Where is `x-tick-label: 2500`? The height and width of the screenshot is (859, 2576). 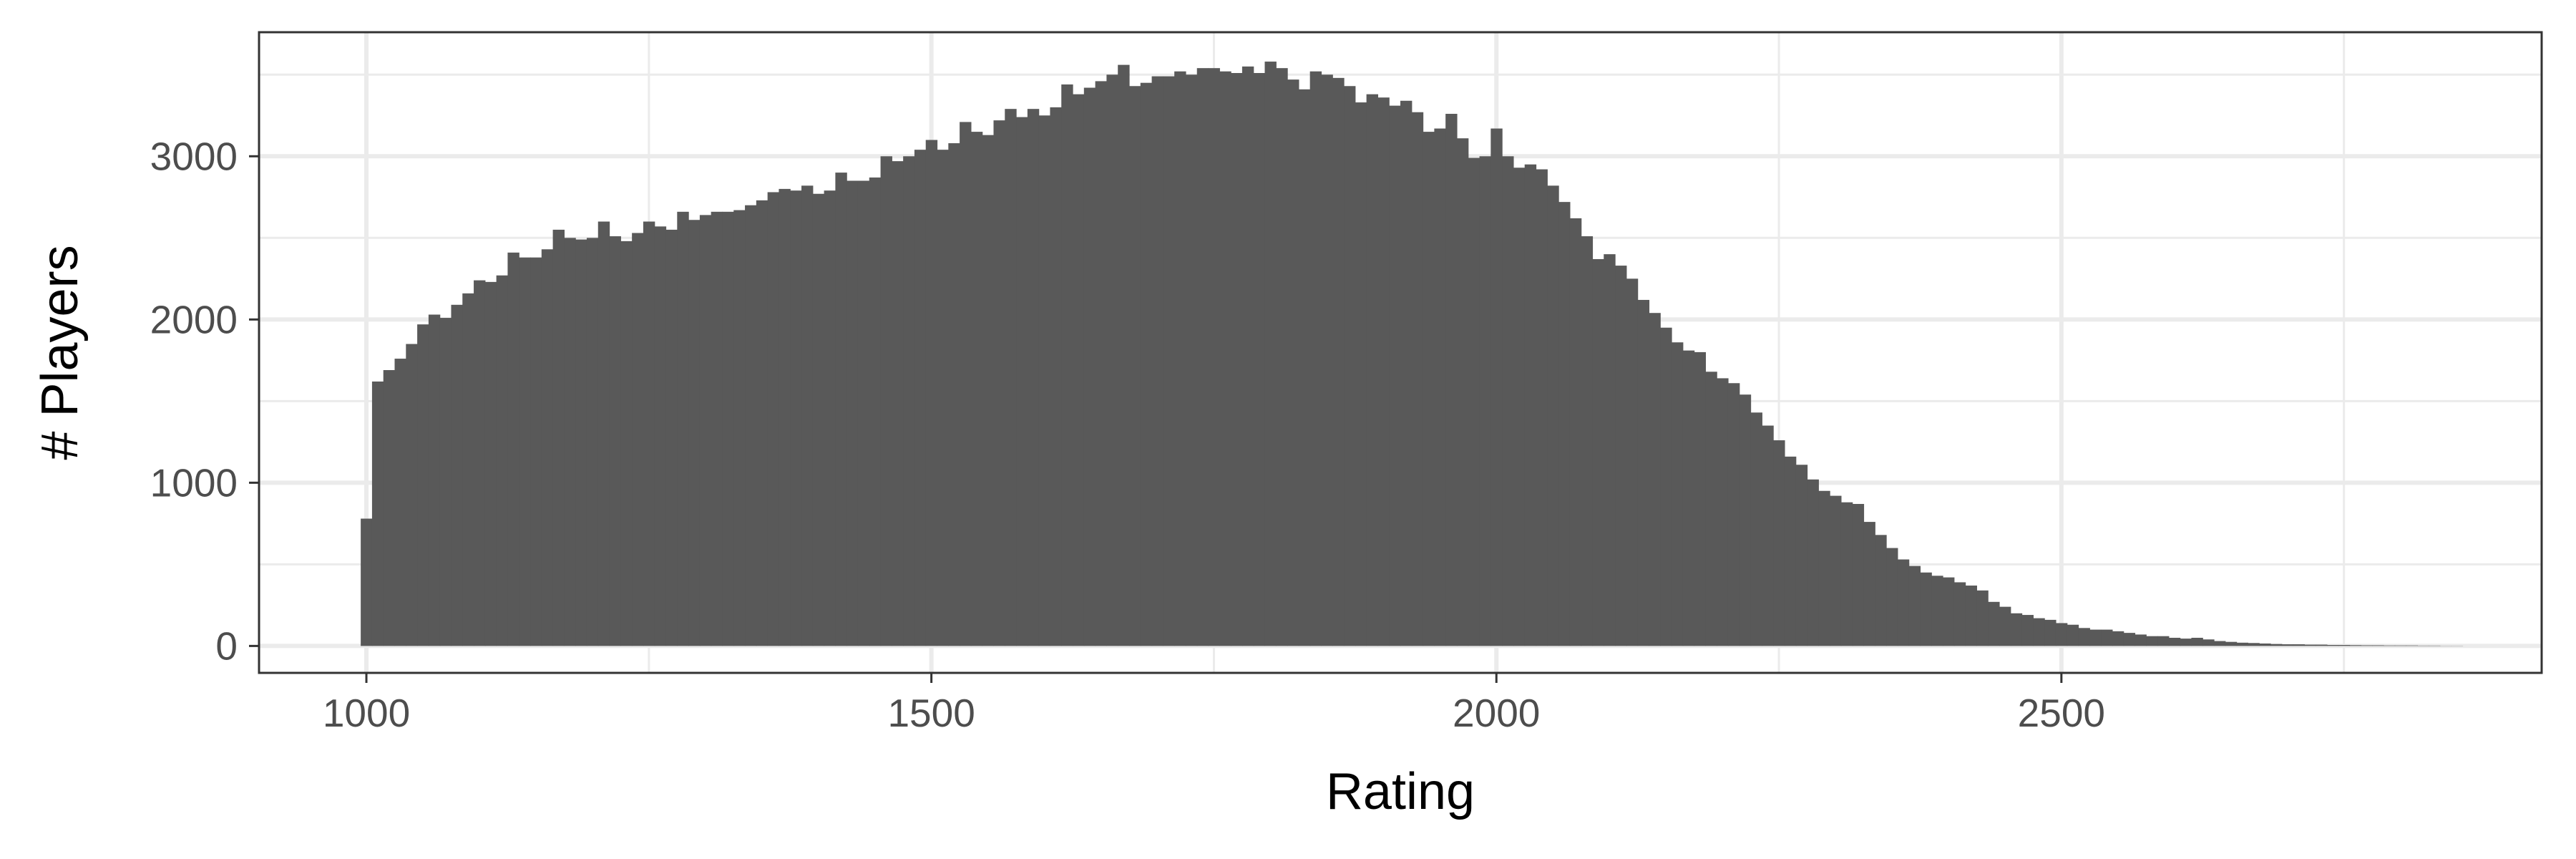 x-tick-label: 2500 is located at coordinates (2061, 713).